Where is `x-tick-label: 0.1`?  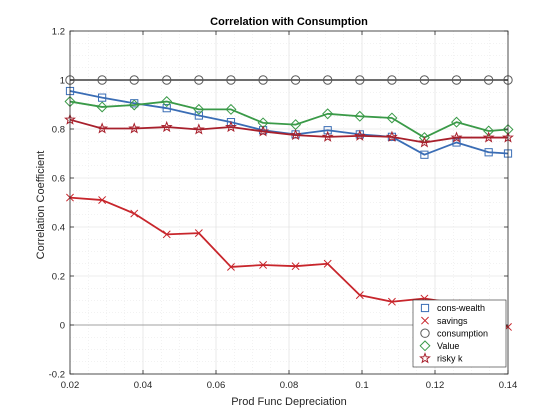
x-tick-label: 0.1 is located at coordinates (361, 385).